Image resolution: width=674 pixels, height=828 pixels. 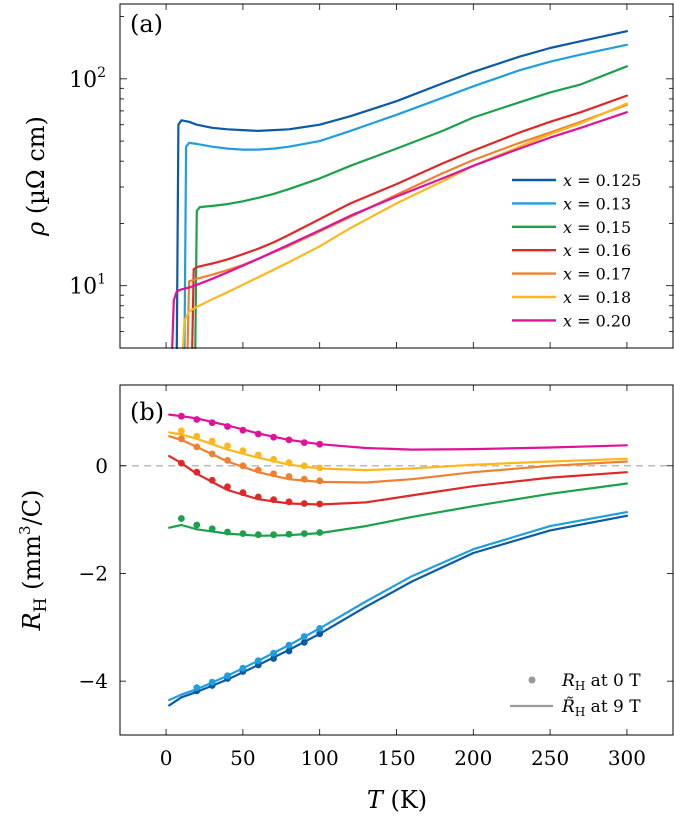 I want to click on x-tick-label: 50, so click(x=242, y=758).